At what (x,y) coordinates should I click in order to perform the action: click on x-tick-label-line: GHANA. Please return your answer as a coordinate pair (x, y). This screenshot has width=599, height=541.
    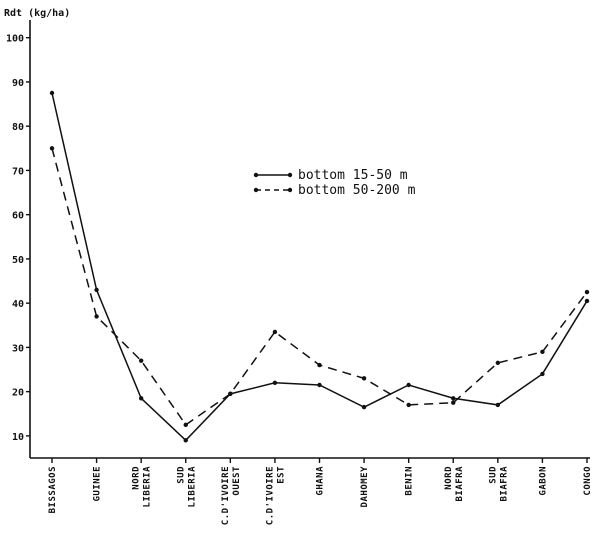
    Looking at the image, I should click on (321, 481).